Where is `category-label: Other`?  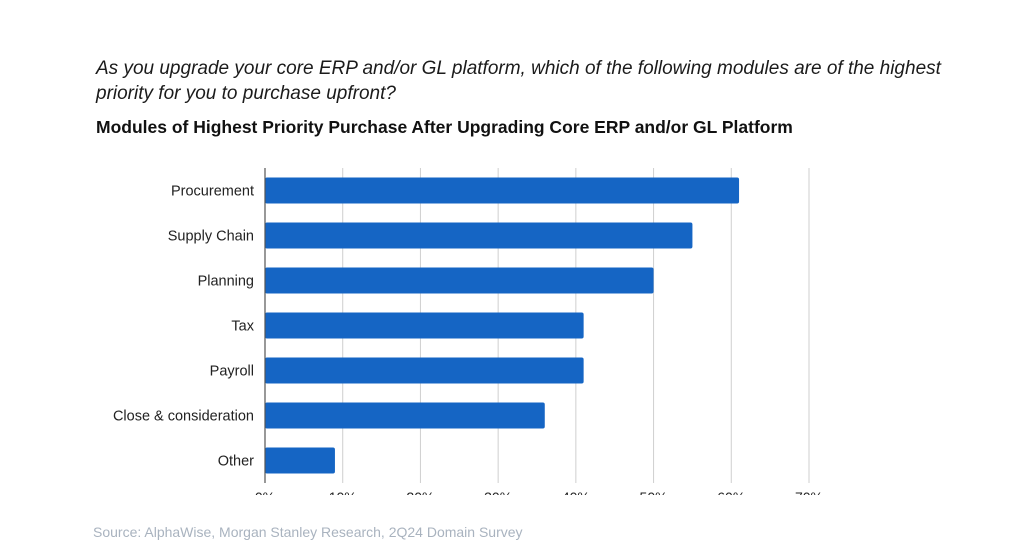
category-label: Other is located at coordinates (236, 462).